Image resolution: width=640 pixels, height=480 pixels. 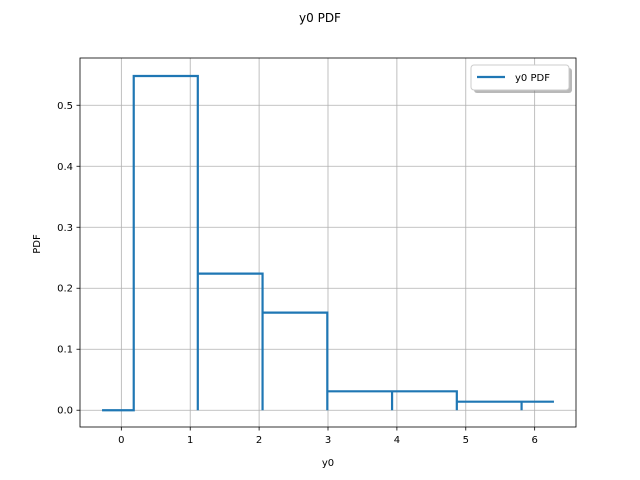 I want to click on y-tick-label: 0.0, so click(x=65, y=411).